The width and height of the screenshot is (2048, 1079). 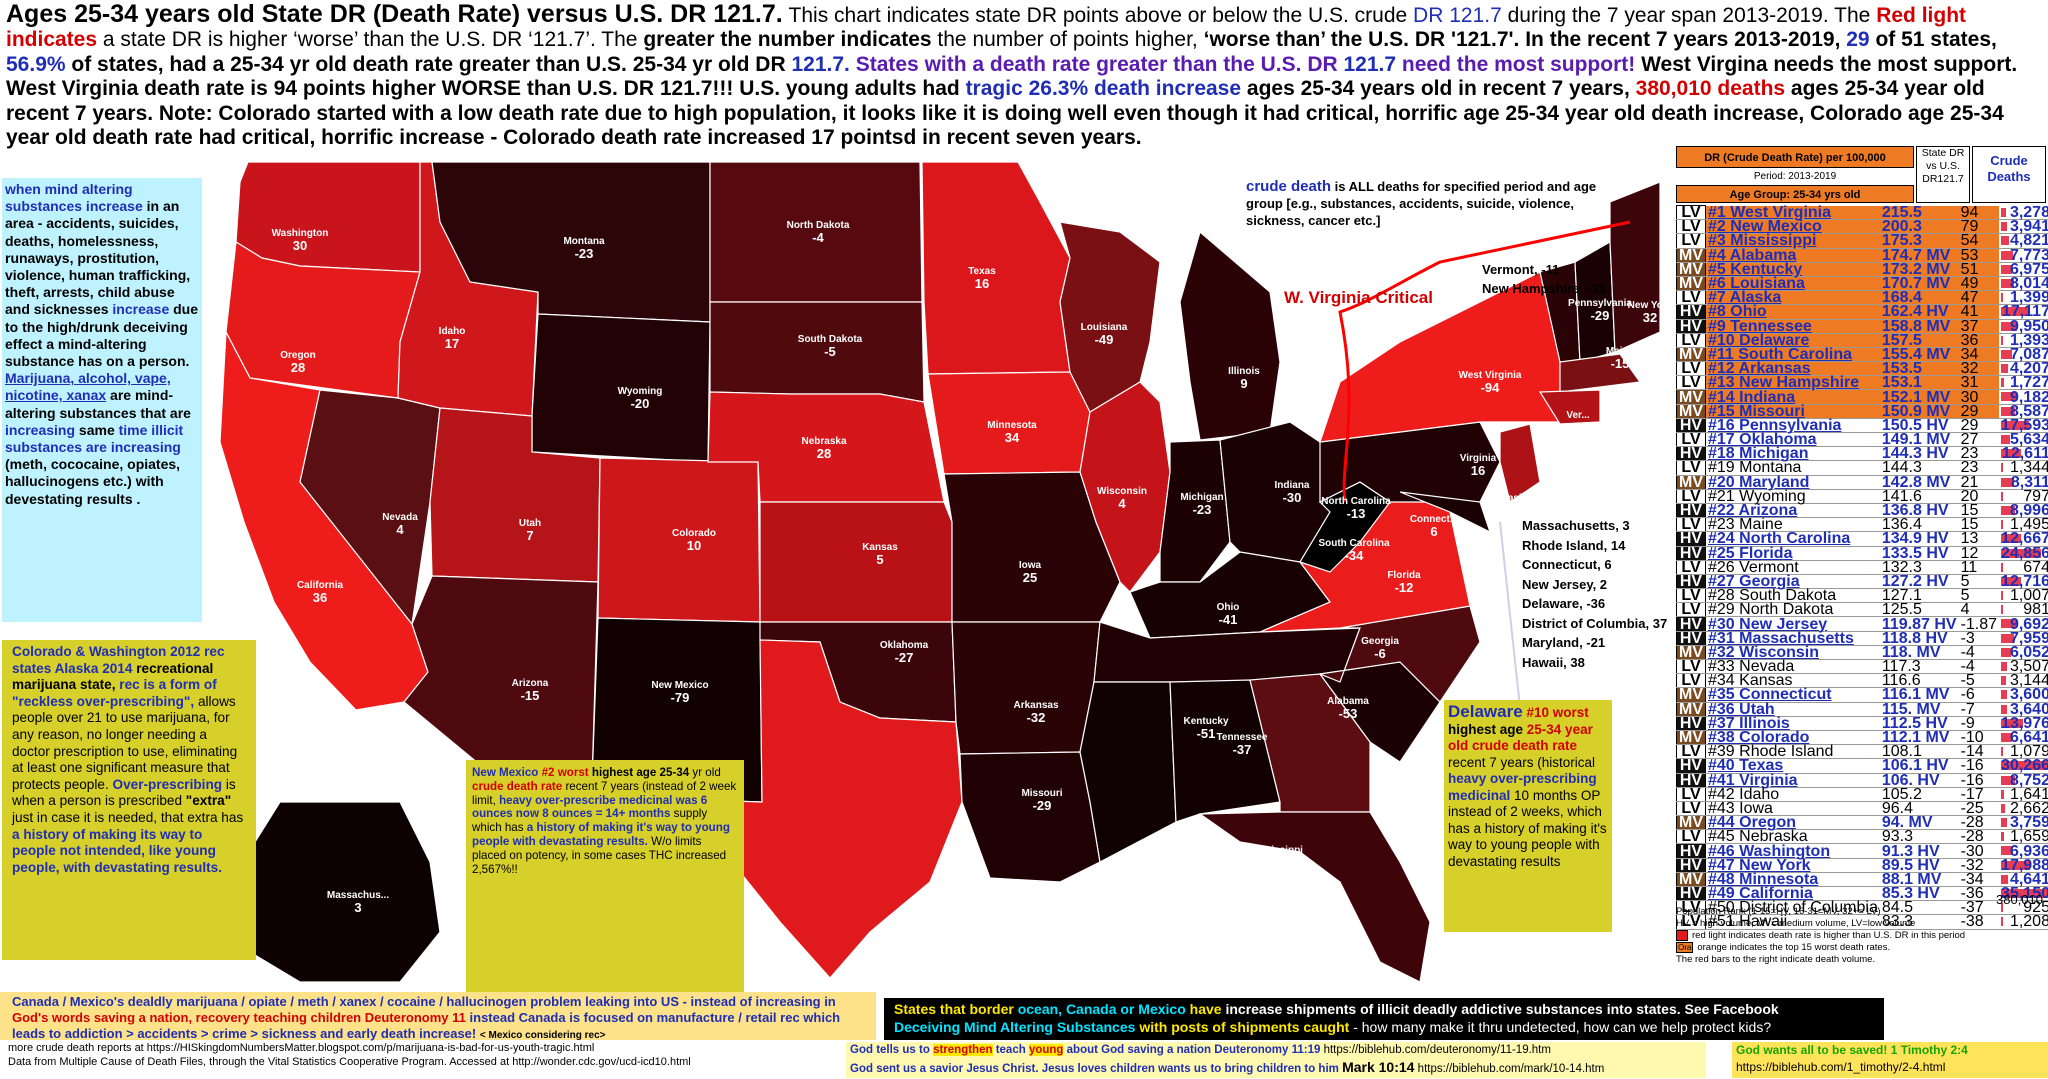 What do you see at coordinates (1792, 383) in the screenshot?
I see `state-cell: #13 New Hampshire` at bounding box center [1792, 383].